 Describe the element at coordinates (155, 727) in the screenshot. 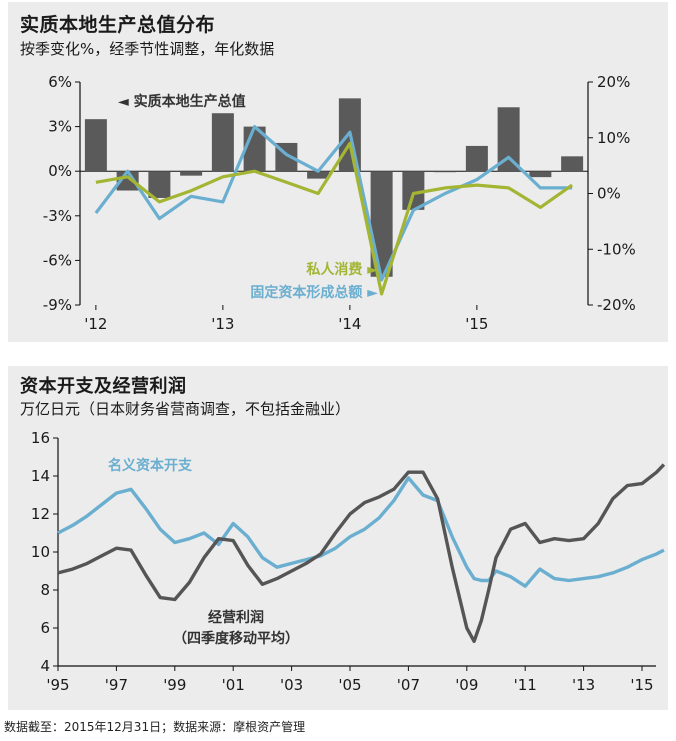

I see `source-footnote: 数据截至：2015年12月31日；数据来源：摩根资产管理` at that location.